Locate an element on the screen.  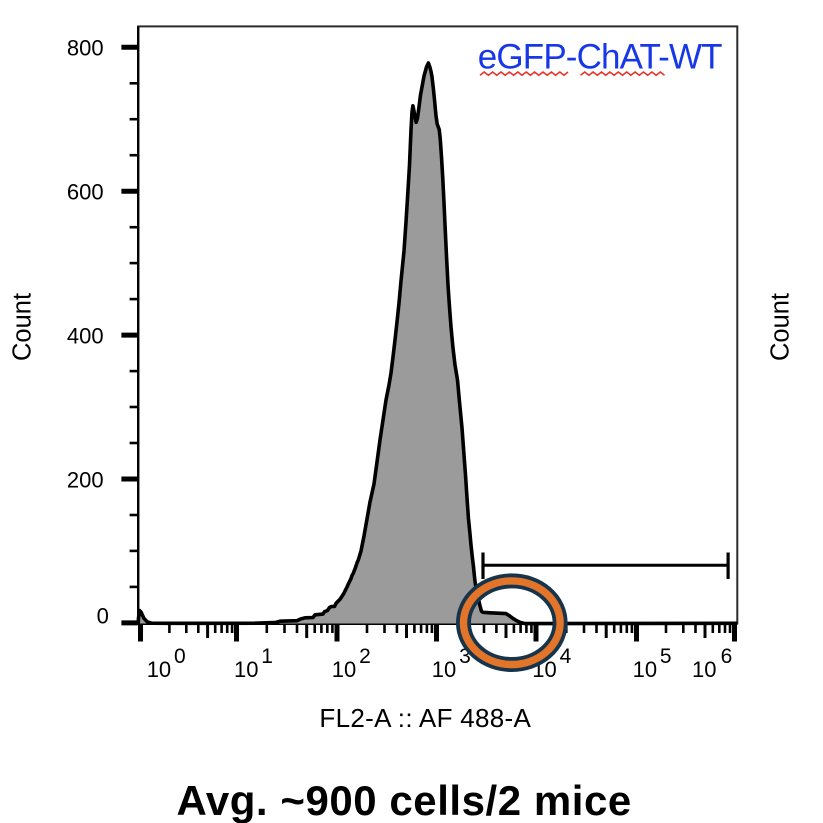
svg-text: eGFP-ChAT-WT is located at coordinates (600, 57).